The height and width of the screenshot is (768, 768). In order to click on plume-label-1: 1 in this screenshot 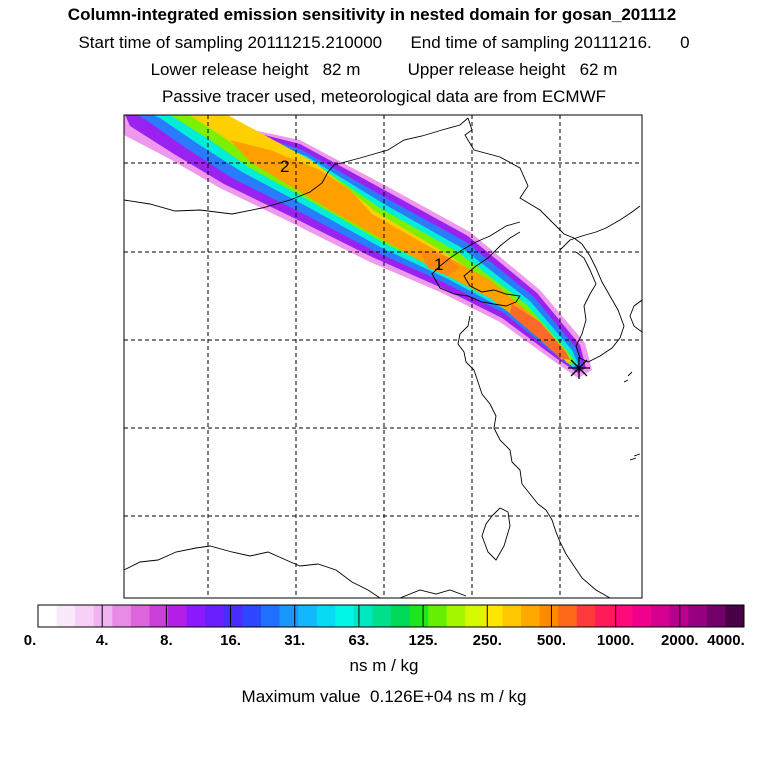, I will do `click(438, 264)`.